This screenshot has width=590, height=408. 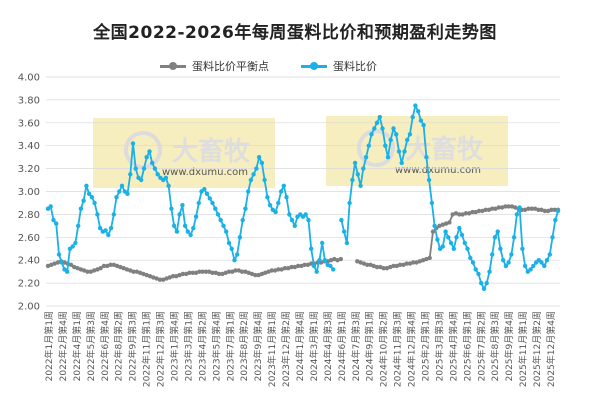 I want to click on x-tick-label-25: 2024年11月第3周, so click(x=398, y=349).